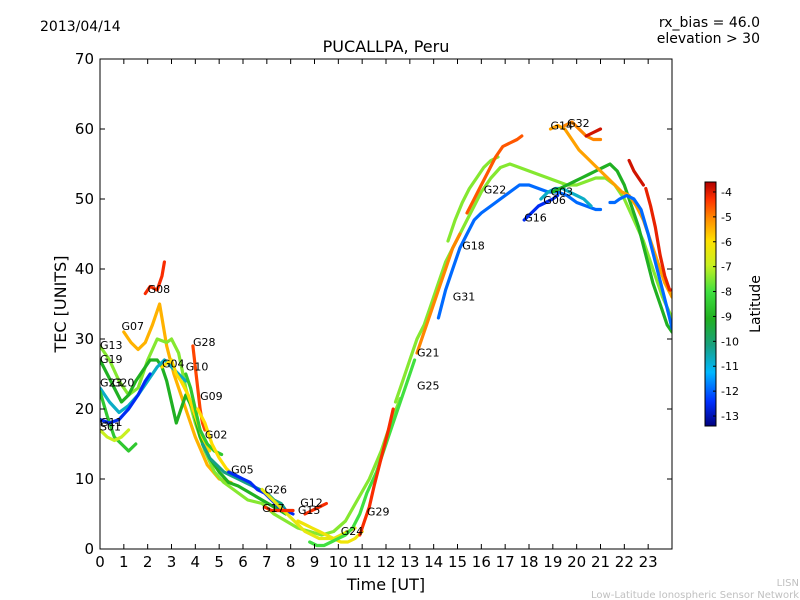  Describe the element at coordinates (111, 345) in the screenshot. I see `satellite-label-g13: G13` at that location.